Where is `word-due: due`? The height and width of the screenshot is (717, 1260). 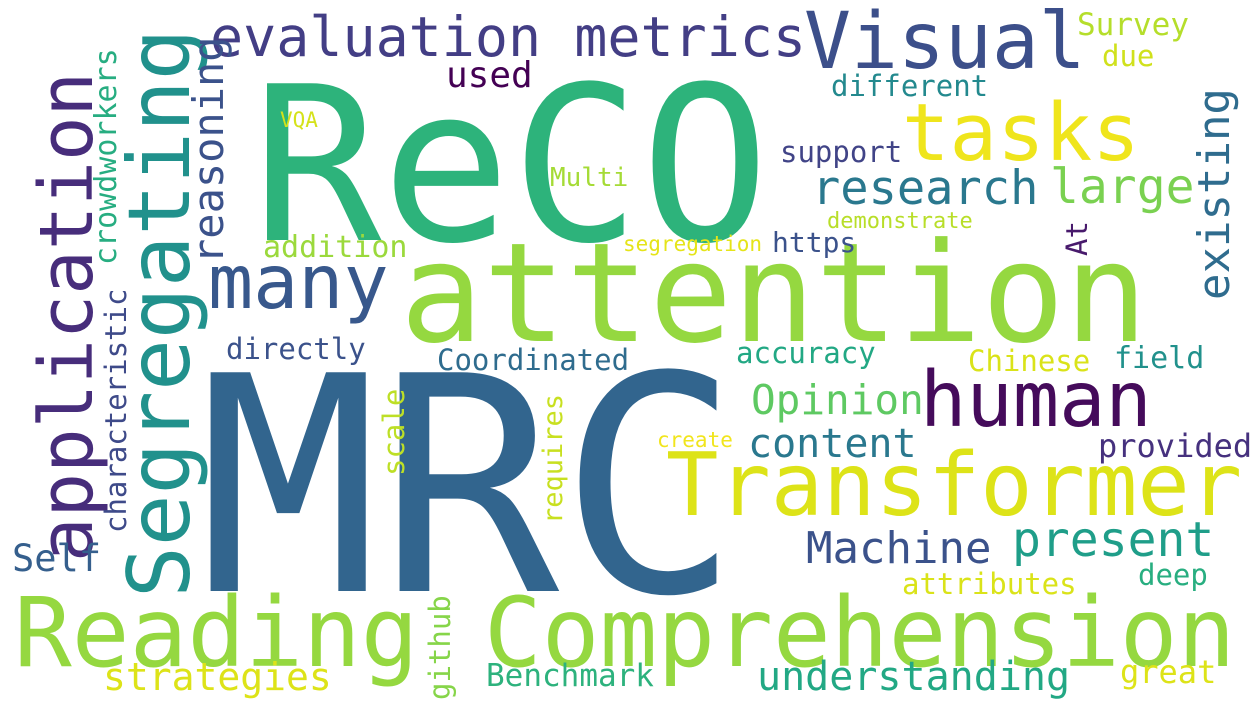
word-due: due is located at coordinates (1128, 56).